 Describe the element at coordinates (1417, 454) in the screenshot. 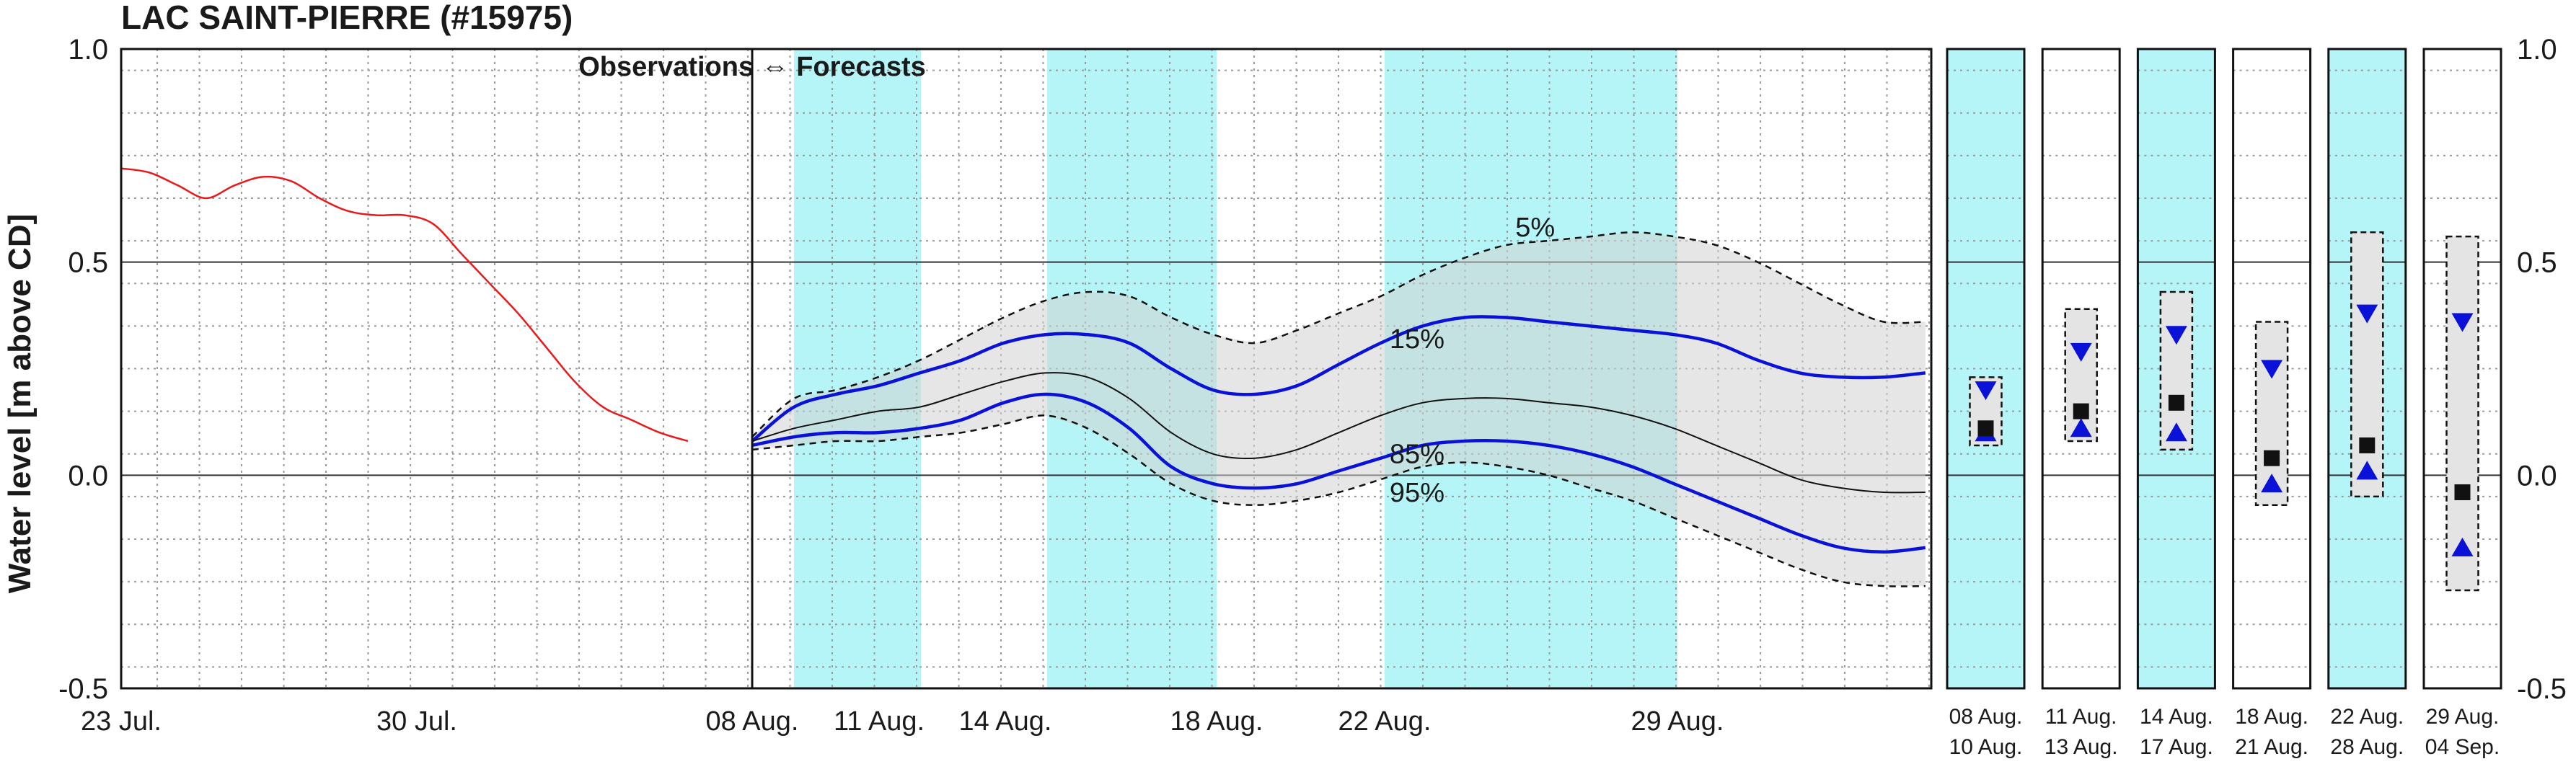

I see `percentile-label: 85%` at that location.